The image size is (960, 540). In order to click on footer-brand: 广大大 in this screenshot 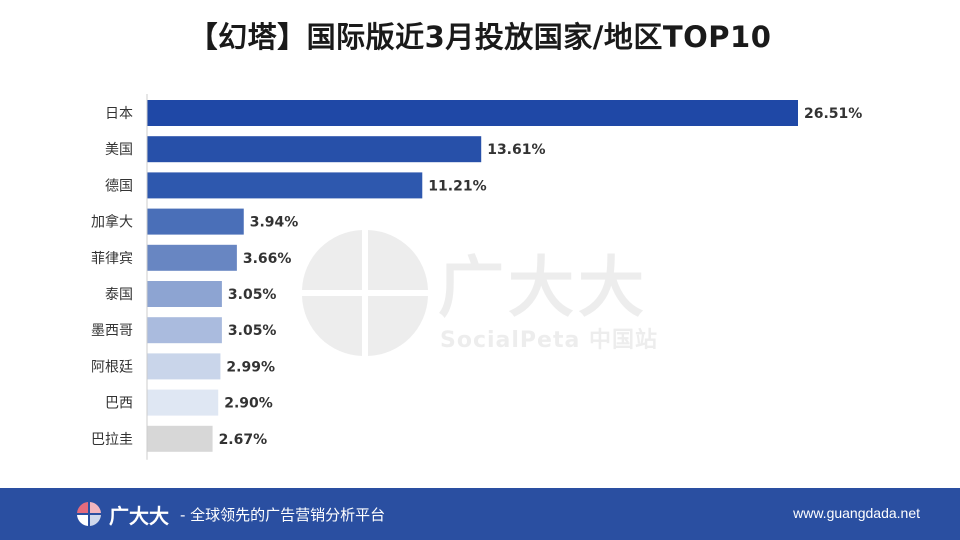, I will do `click(139, 516)`.